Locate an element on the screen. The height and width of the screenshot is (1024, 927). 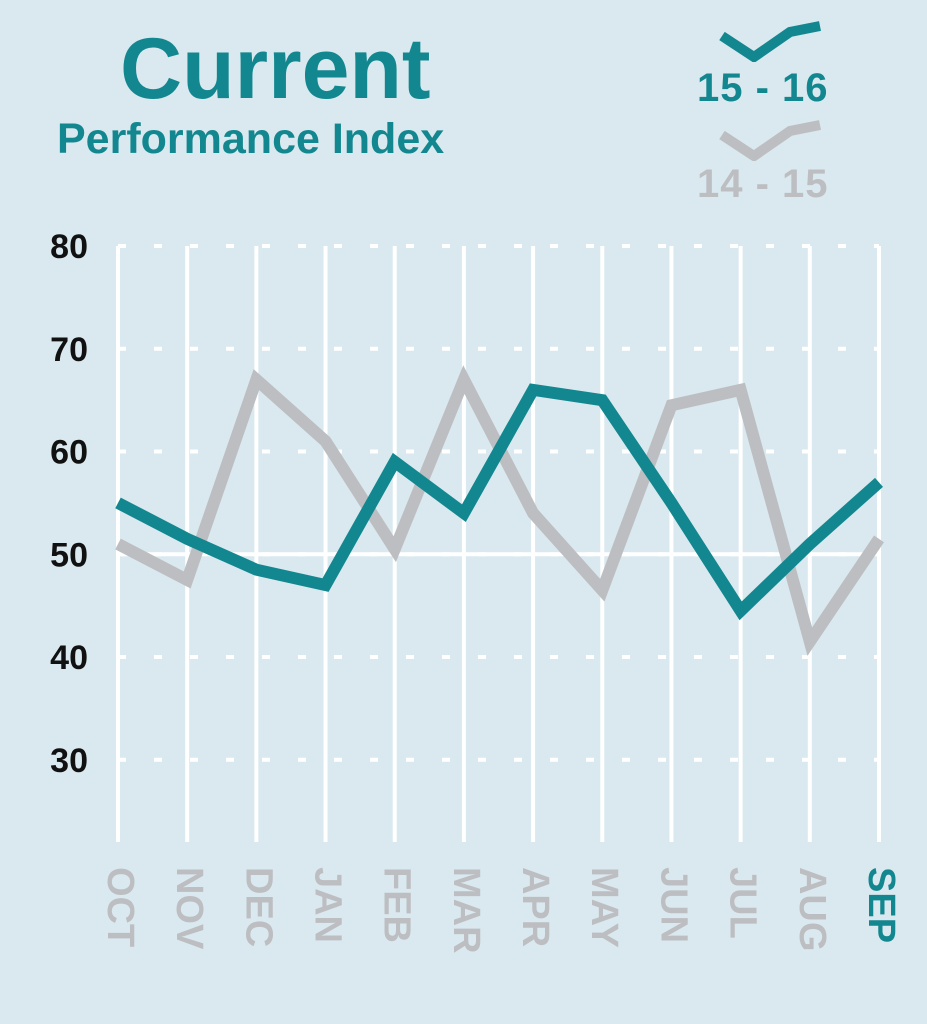
legend-previous-line-icon is located at coordinates (770, 140).